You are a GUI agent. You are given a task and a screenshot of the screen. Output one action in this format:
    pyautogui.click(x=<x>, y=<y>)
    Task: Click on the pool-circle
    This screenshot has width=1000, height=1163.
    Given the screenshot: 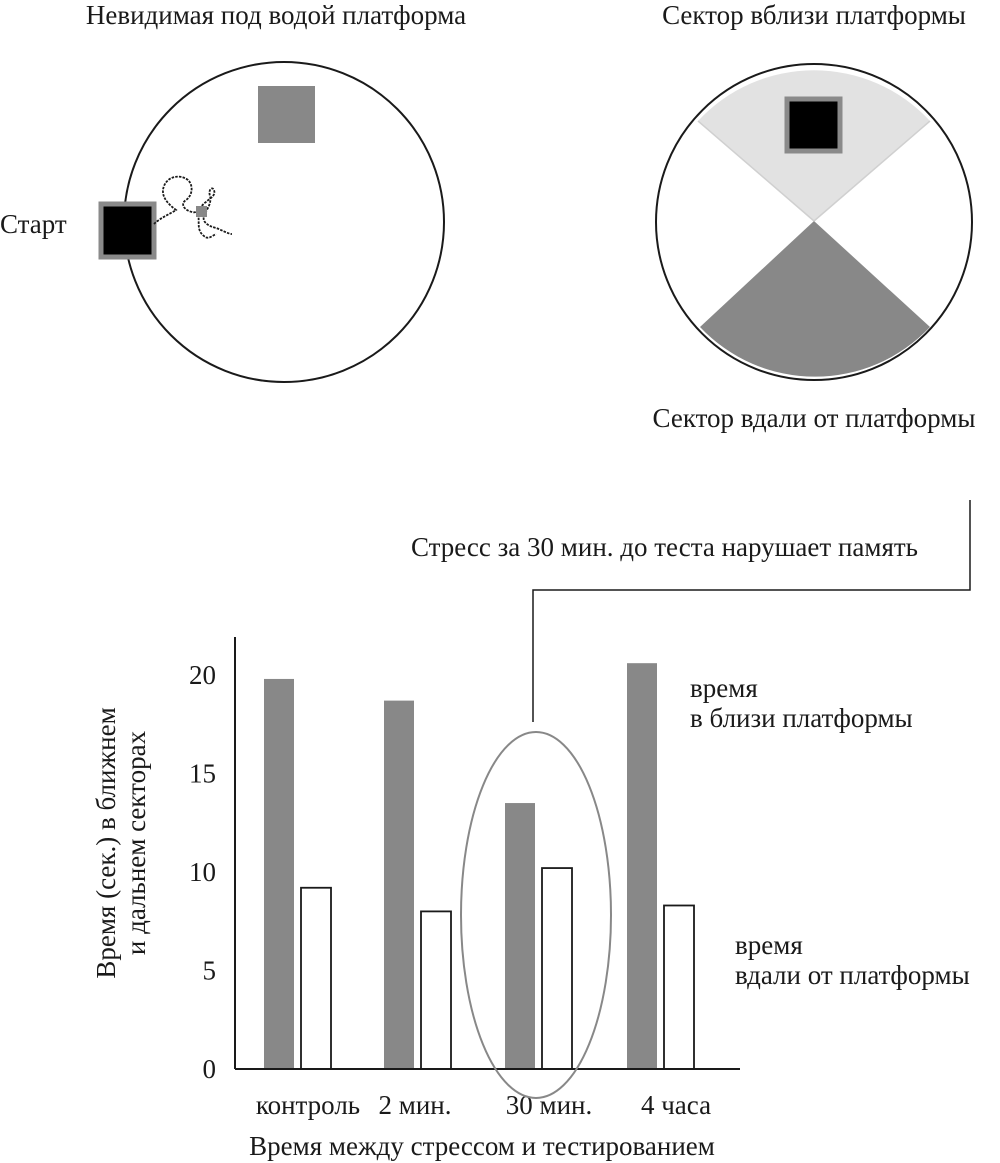 What is the action you would take?
    pyautogui.click(x=814, y=222)
    